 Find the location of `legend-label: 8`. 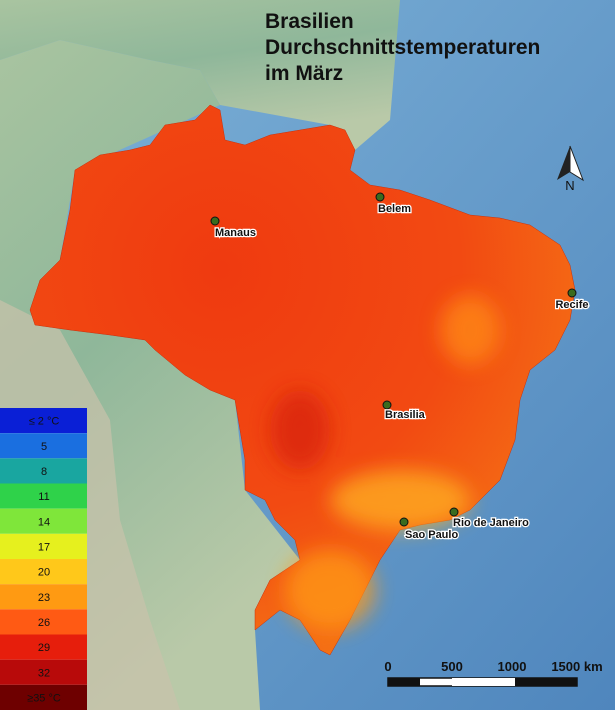

legend-label: 8 is located at coordinates (44, 472).